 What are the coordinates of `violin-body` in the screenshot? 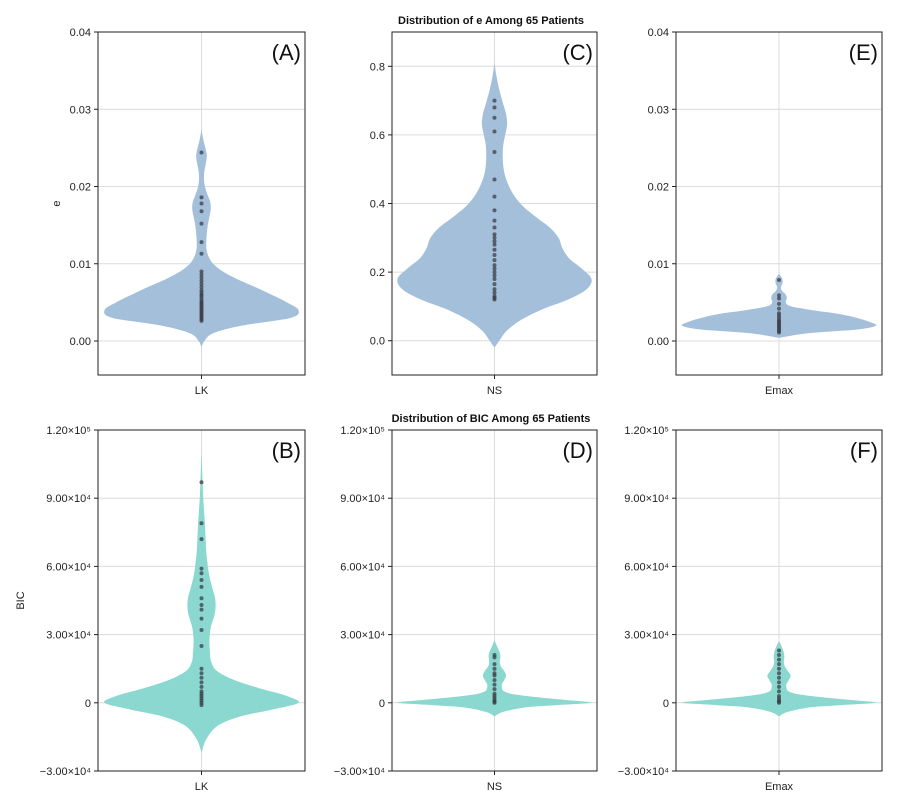 It's located at (201, 602).